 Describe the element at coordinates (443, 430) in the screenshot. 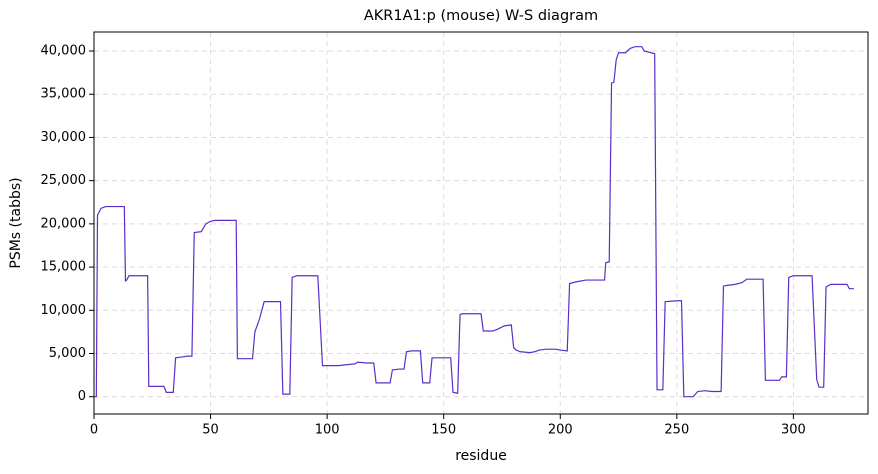

I see `x-tick-label: 150` at that location.